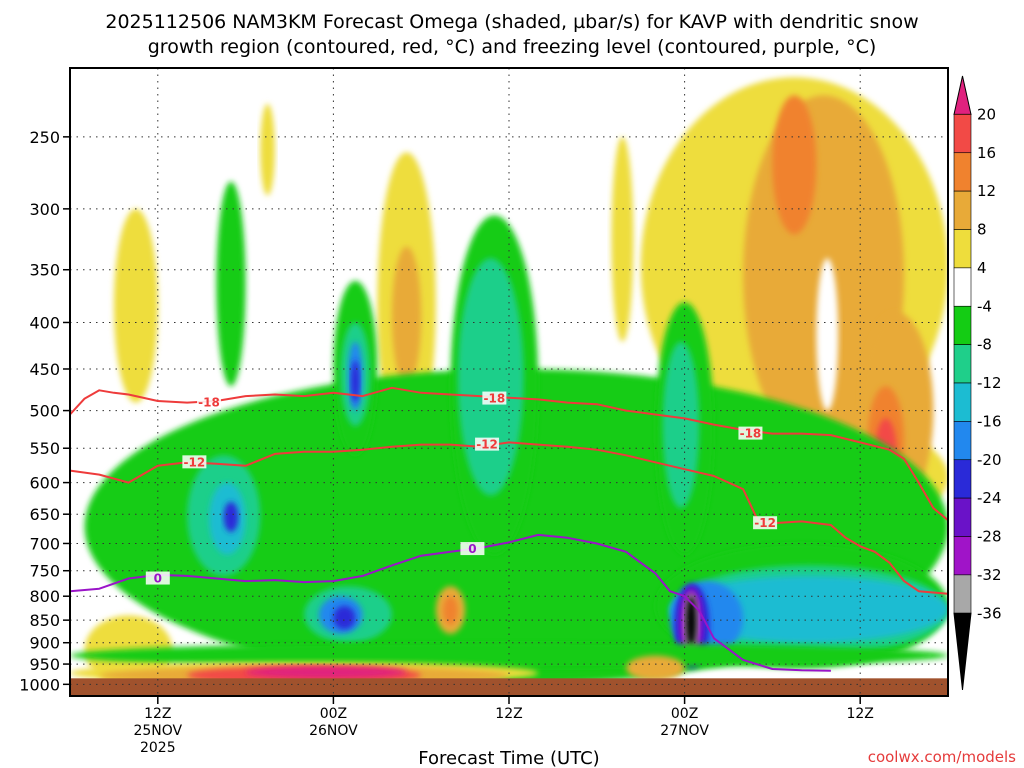 Image resolution: width=1024 pixels, height=768 pixels. I want to click on colorbar-label: -20, so click(989, 460).